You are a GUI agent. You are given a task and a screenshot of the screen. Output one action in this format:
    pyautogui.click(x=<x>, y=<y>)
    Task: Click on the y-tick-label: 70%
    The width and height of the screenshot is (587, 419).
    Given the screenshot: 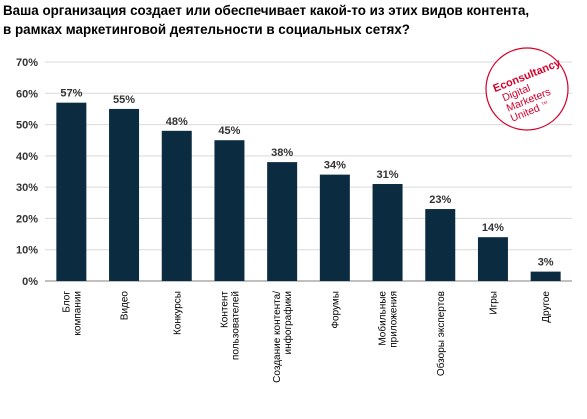 What is the action you would take?
    pyautogui.click(x=27, y=63)
    